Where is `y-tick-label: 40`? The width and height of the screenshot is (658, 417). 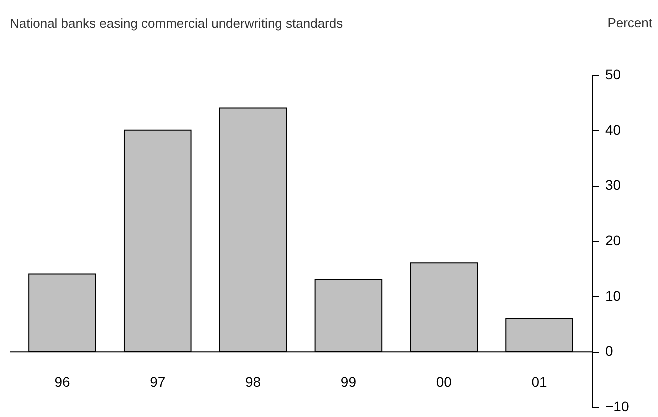 y-tick-label: 40 is located at coordinates (614, 130).